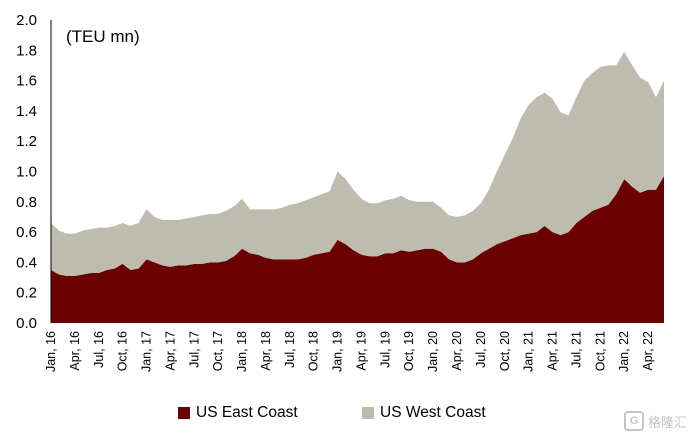 The height and width of the screenshot is (437, 693). What do you see at coordinates (26, 50) in the screenshot?
I see `y-tick-label: 1.8` at bounding box center [26, 50].